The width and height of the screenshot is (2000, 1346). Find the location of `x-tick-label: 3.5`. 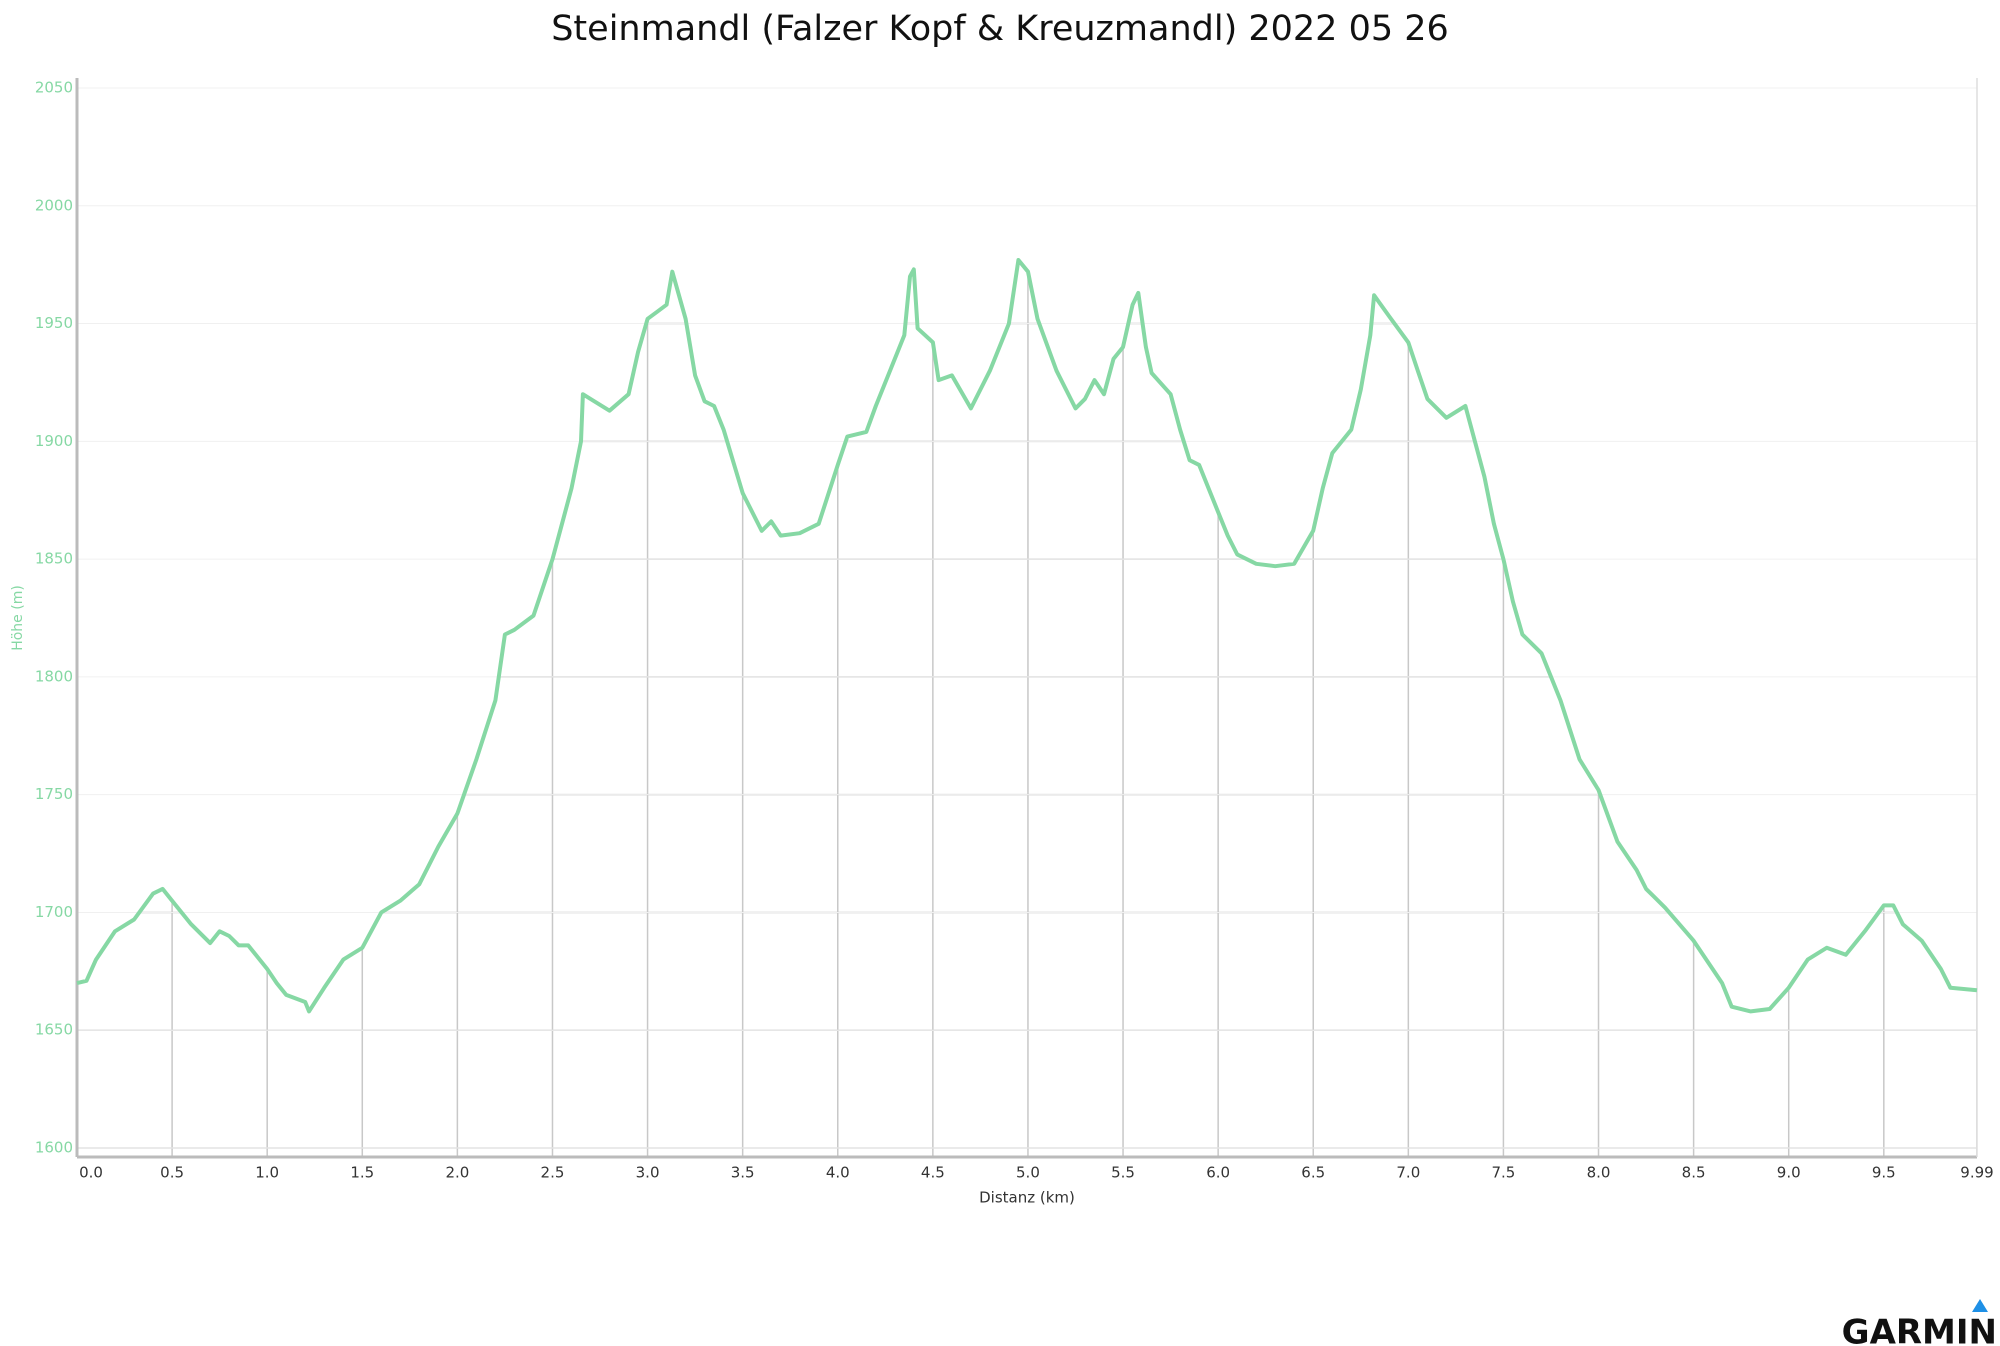

x-tick-label: 3.5 is located at coordinates (743, 1173).